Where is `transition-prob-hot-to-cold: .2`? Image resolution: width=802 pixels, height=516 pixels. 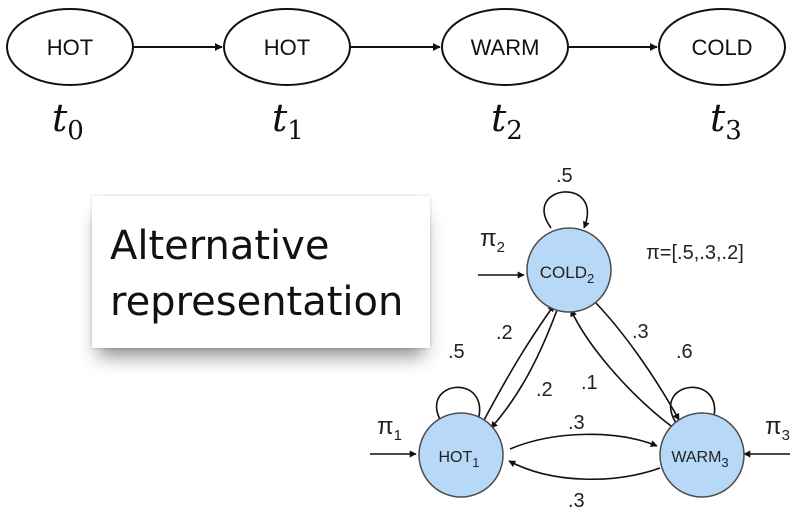
transition-prob-hot-to-cold: .2 is located at coordinates (504, 333).